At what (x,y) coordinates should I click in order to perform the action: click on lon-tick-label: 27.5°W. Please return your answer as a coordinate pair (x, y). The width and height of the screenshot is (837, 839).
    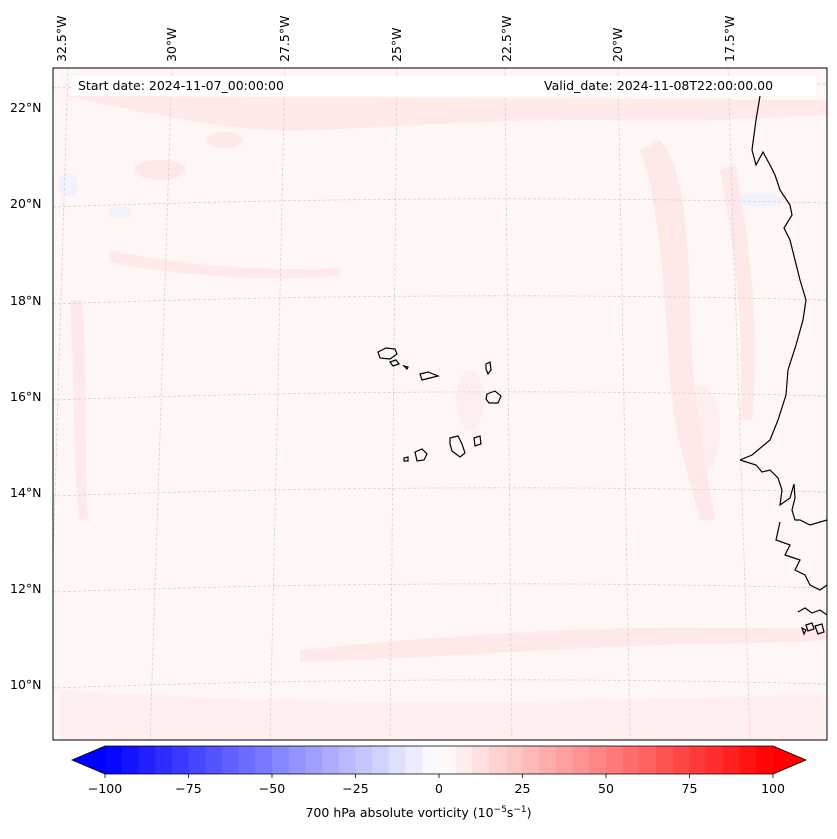
    Looking at the image, I should click on (284, 39).